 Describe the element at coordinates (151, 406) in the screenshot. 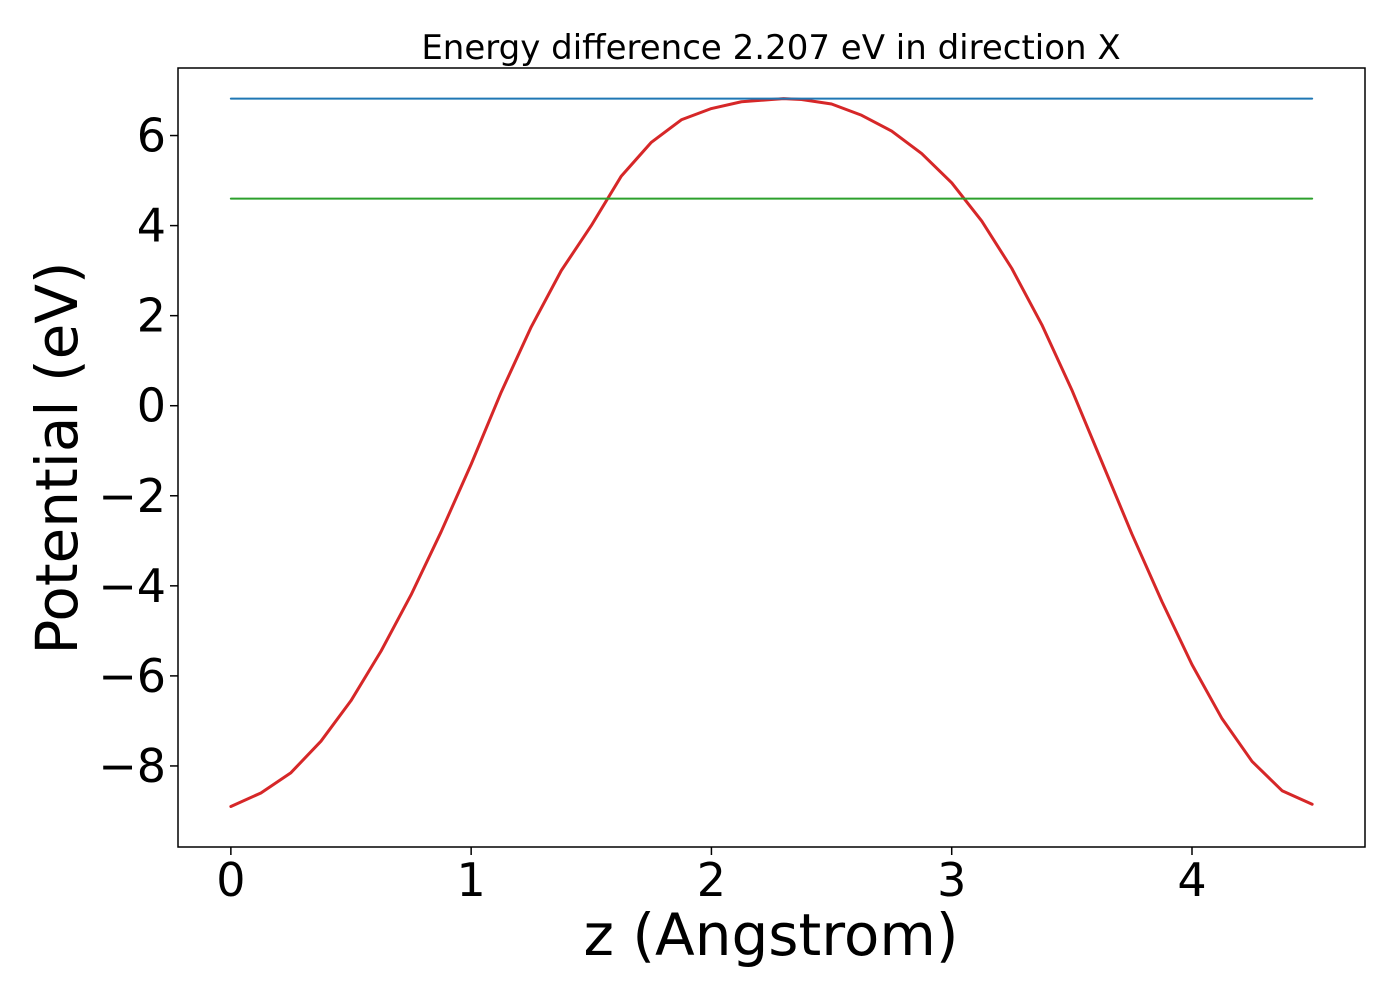

I see `y-tick-label: 0` at that location.